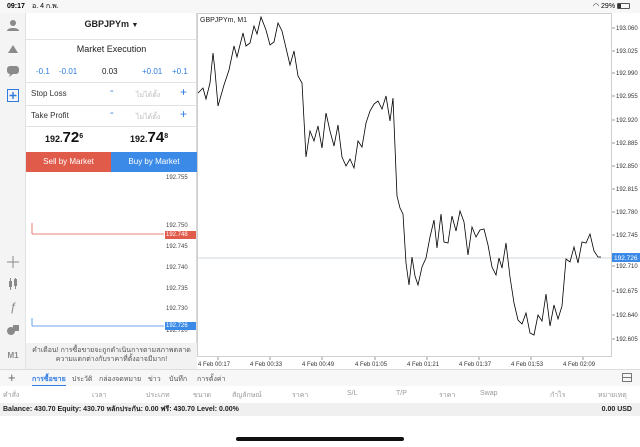 The width and height of the screenshot is (640, 447). What do you see at coordinates (623, 6) in the screenshot?
I see `battery-icon` at bounding box center [623, 6].